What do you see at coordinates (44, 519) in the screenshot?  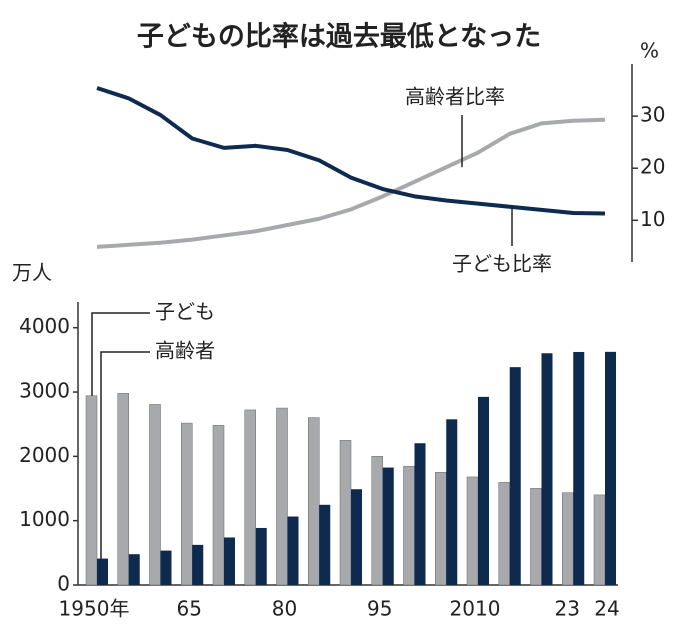 I see `y-tick-label: 1000` at bounding box center [44, 519].